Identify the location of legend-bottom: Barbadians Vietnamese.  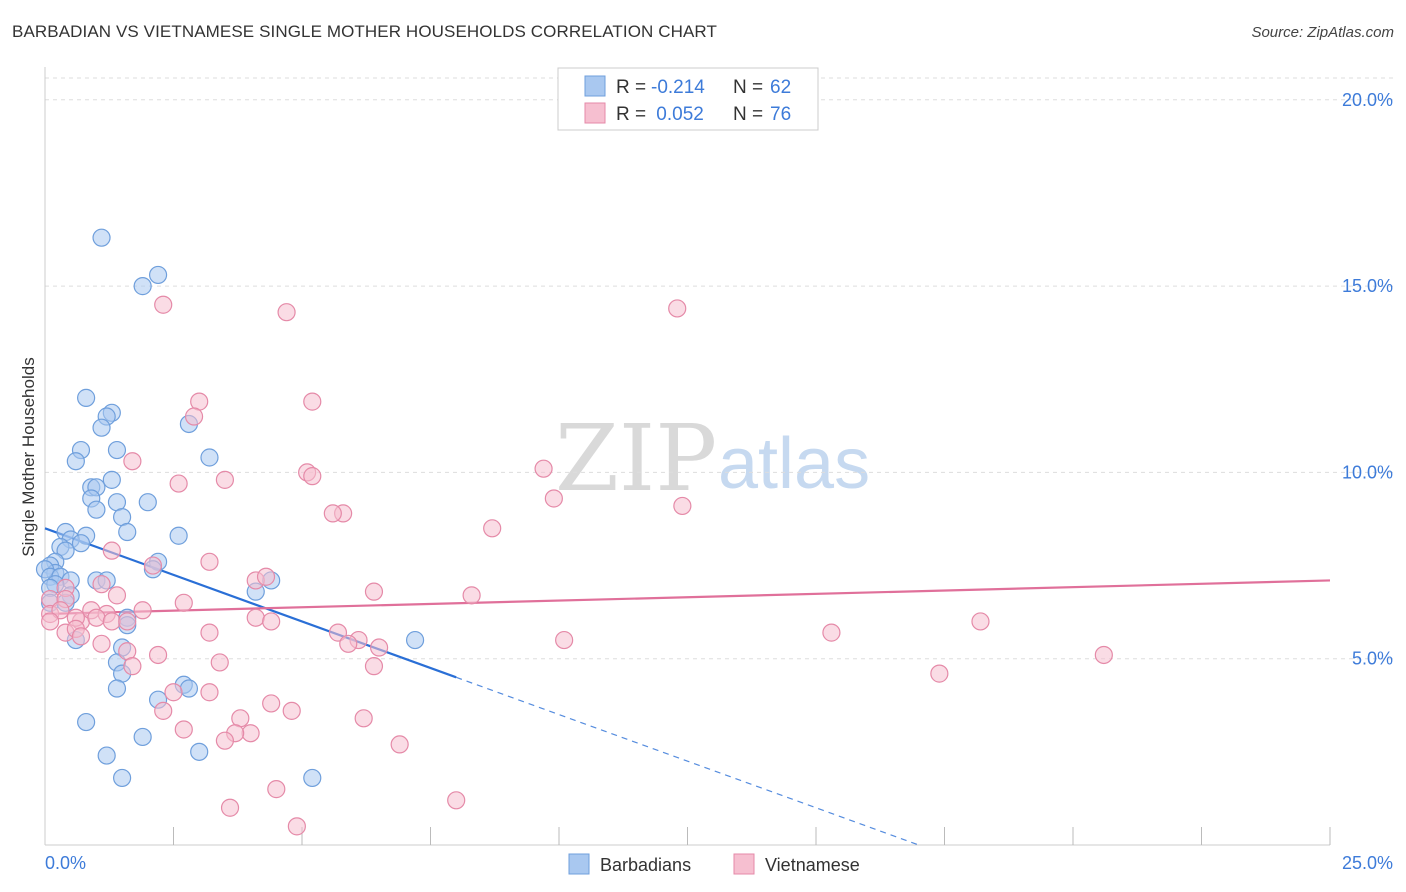
(714, 864).